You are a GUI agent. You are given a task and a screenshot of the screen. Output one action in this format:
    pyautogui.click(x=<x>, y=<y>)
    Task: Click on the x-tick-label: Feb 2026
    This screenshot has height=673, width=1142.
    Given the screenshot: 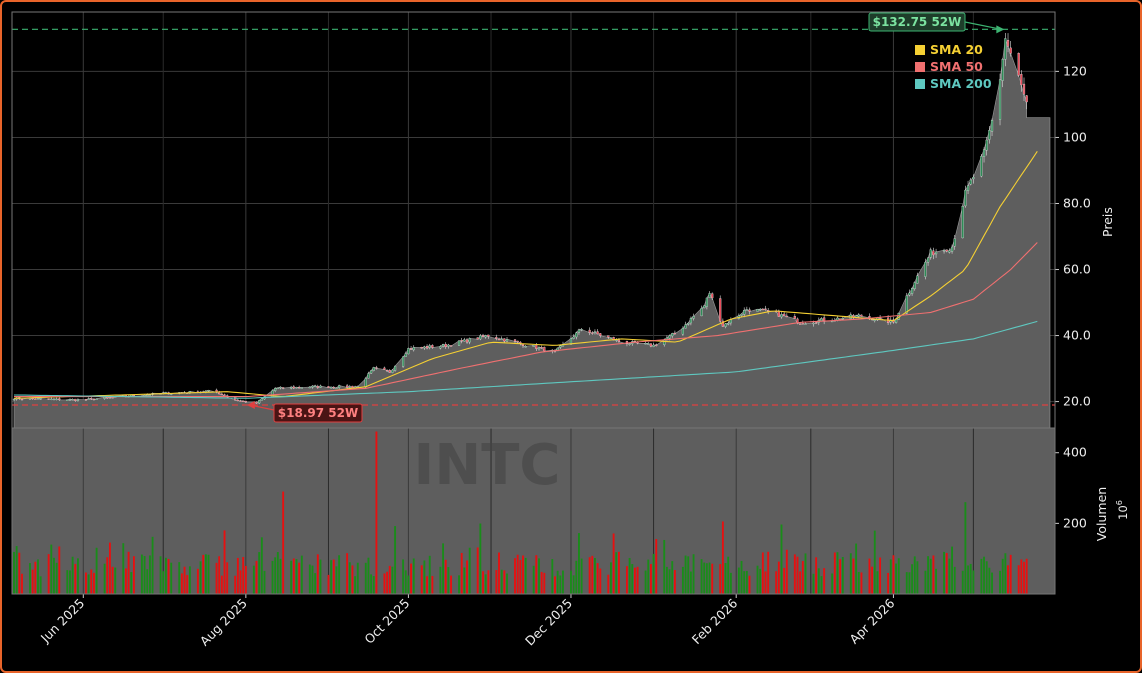 What is the action you would take?
    pyautogui.click(x=715, y=621)
    